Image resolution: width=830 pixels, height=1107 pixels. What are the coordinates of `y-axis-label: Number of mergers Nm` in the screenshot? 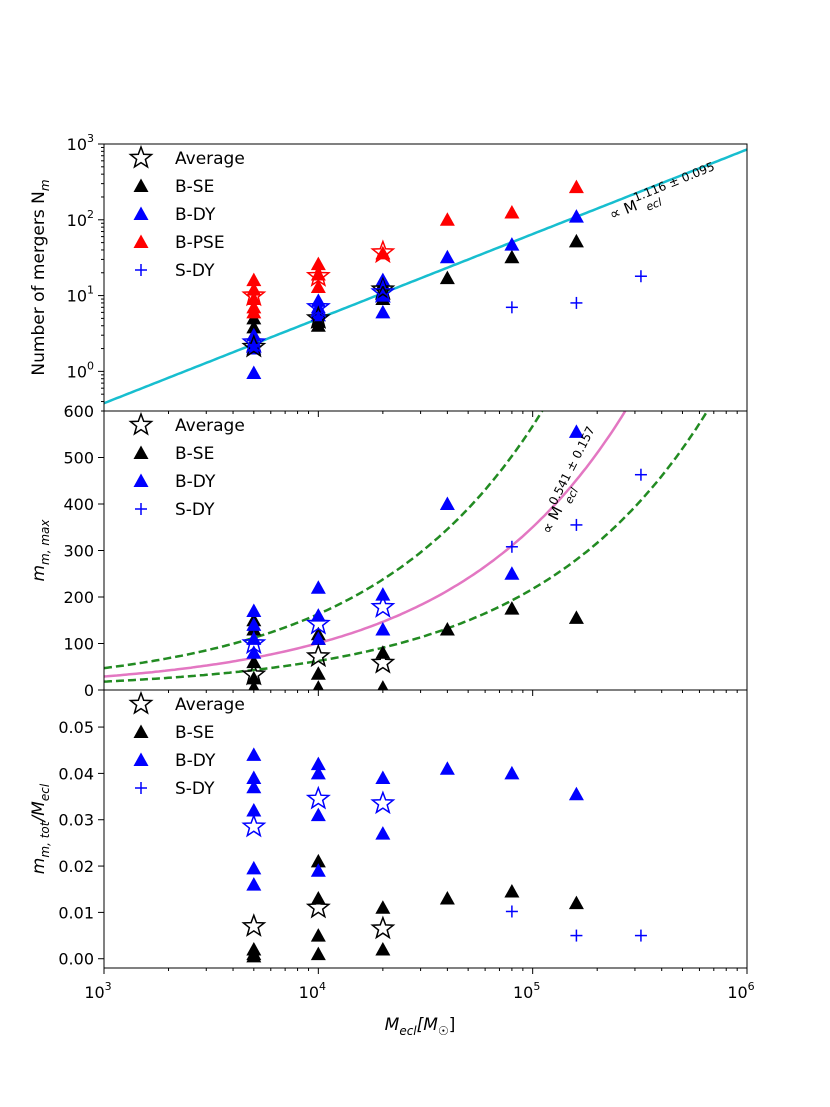 It's located at (40, 277).